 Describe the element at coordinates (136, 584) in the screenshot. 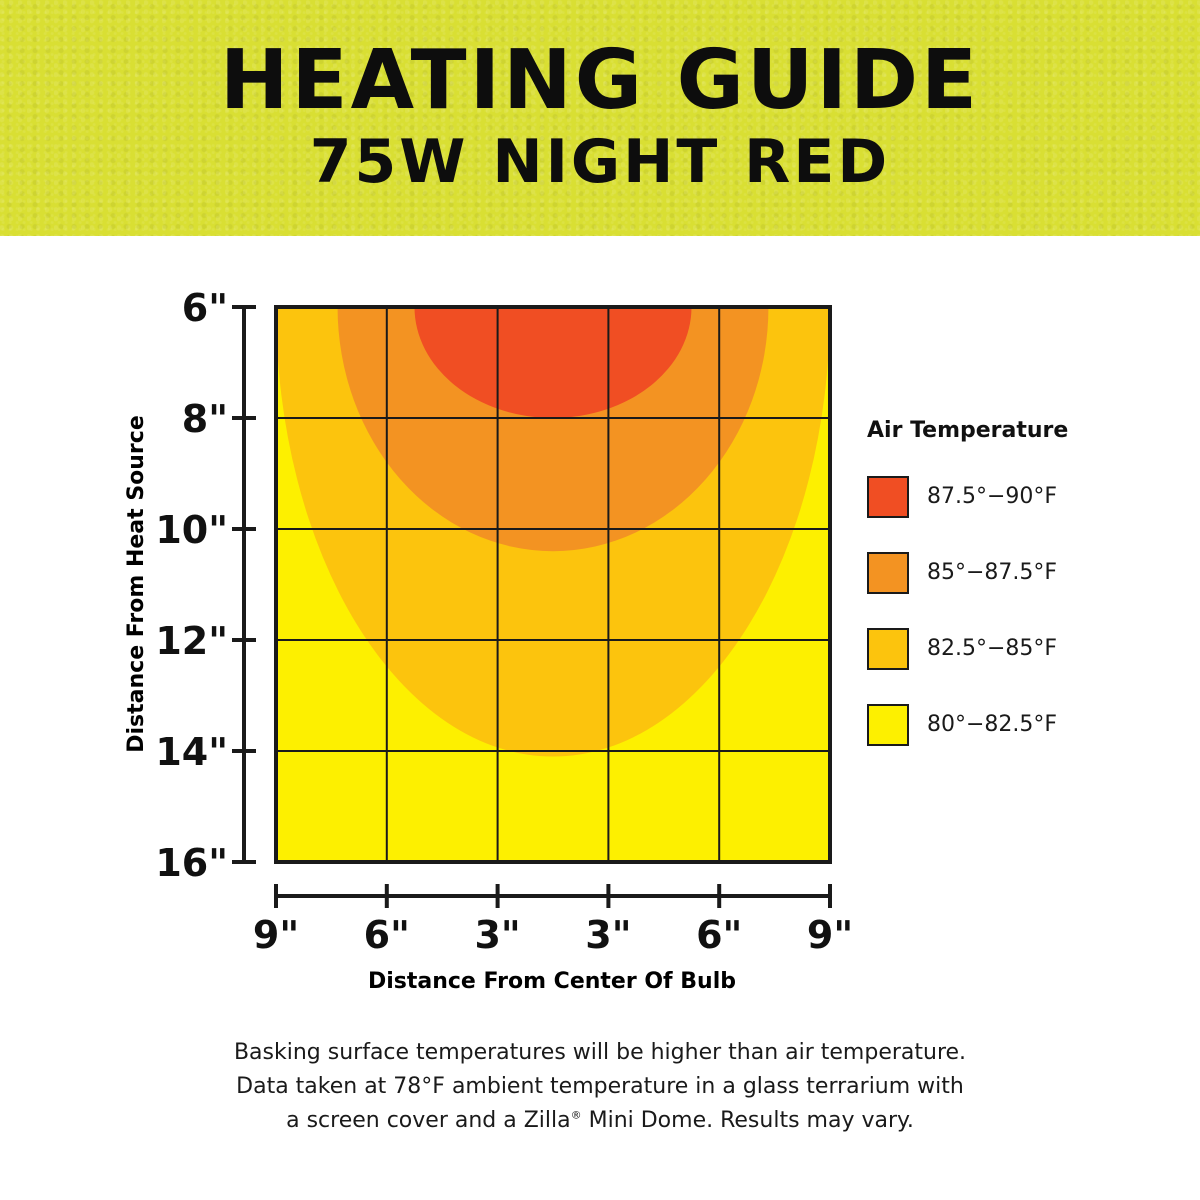

I see `y-axis-label: Distance From Heat Source` at that location.